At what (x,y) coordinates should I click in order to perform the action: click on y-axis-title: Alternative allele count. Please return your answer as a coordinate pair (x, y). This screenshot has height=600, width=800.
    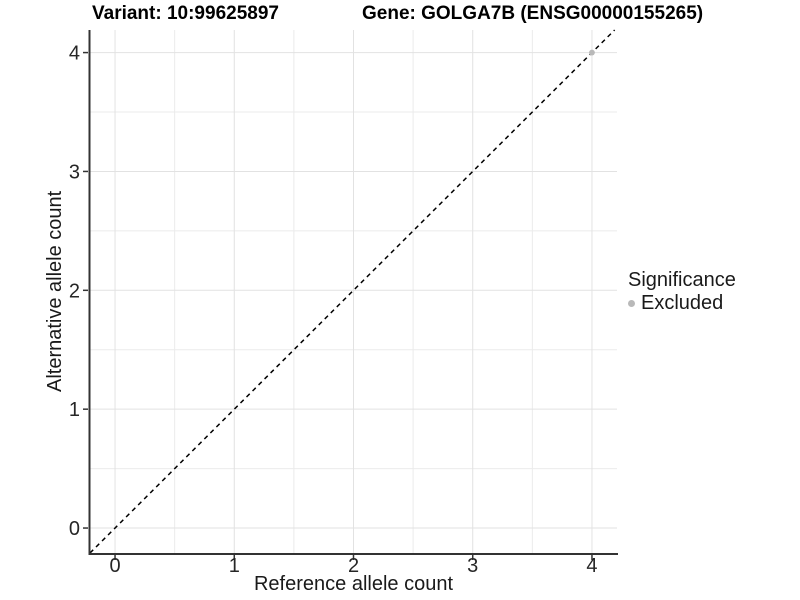
    Looking at the image, I should click on (55, 291).